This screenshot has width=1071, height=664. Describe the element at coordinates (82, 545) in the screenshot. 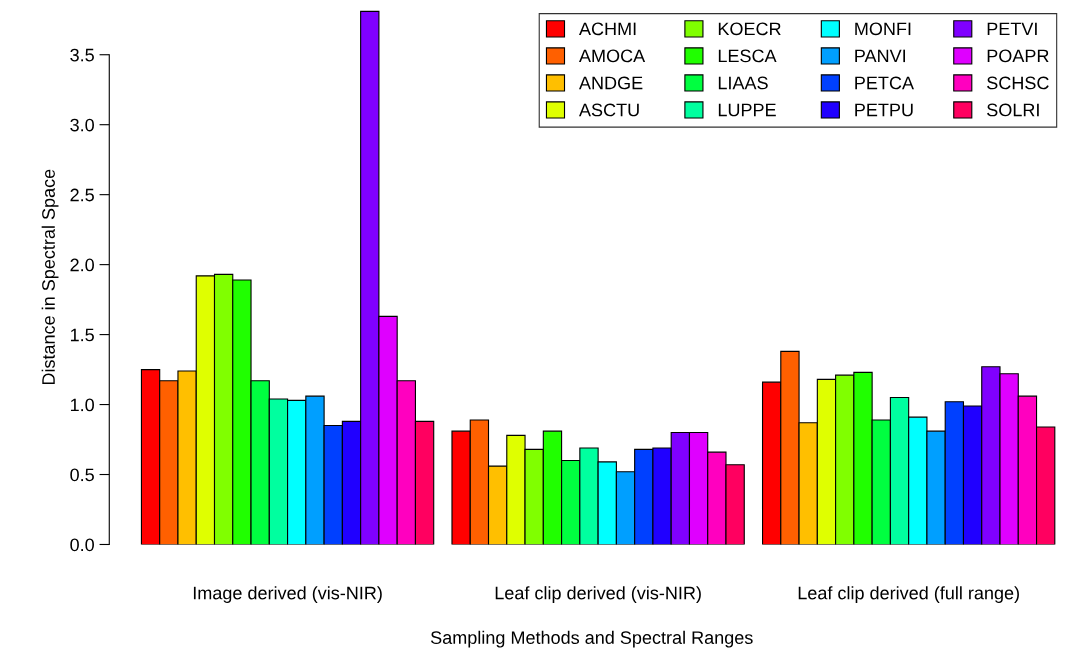

I see `y-tick-label: 0.0` at that location.